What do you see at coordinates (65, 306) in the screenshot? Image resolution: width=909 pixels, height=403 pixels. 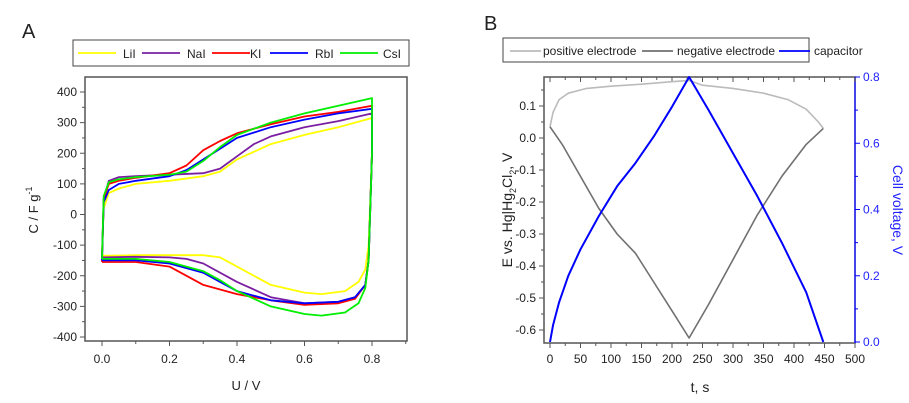 I see `y-tick-label: -300` at bounding box center [65, 306].